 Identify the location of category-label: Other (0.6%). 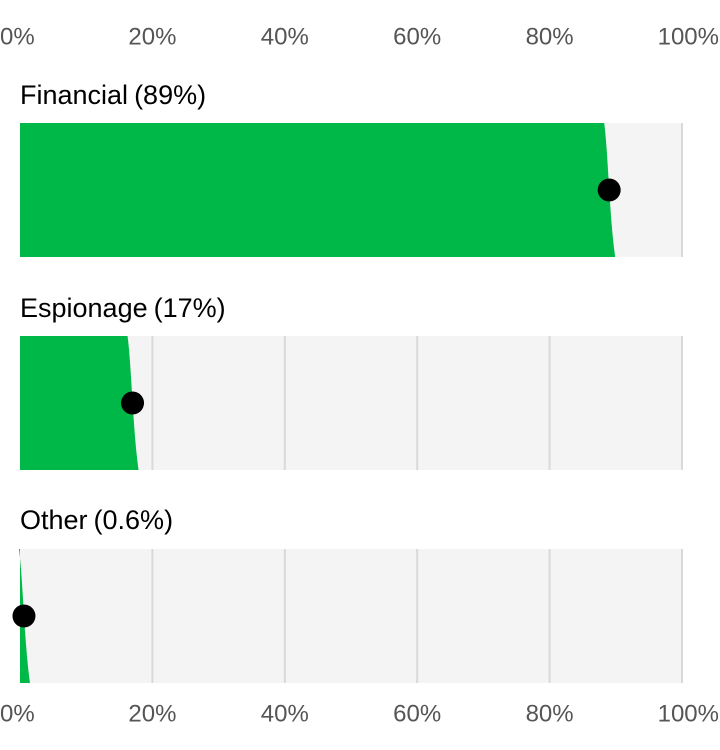
(96, 520).